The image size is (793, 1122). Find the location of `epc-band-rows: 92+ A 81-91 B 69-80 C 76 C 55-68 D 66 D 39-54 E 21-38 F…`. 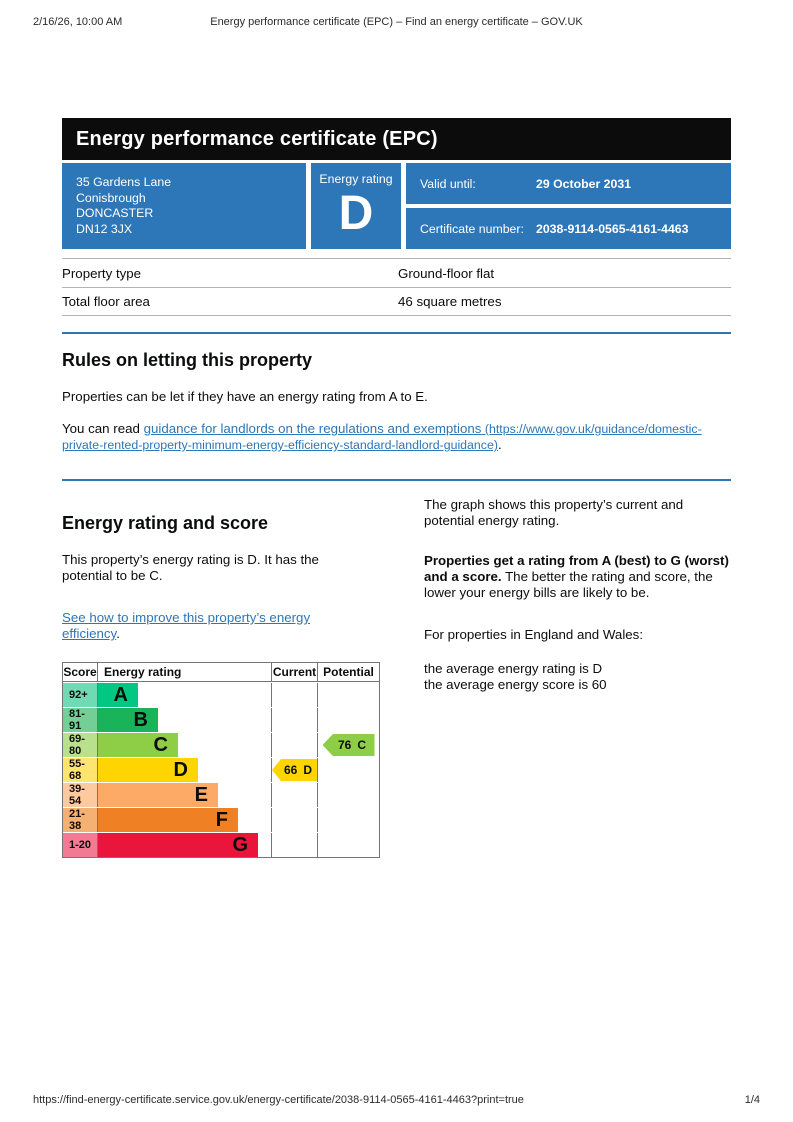

epc-band-rows: 92+ A 81-91 B 69-80 C 76 C 55-68 D 66 D 39-54 E 21-38 F… is located at coordinates (221, 770).